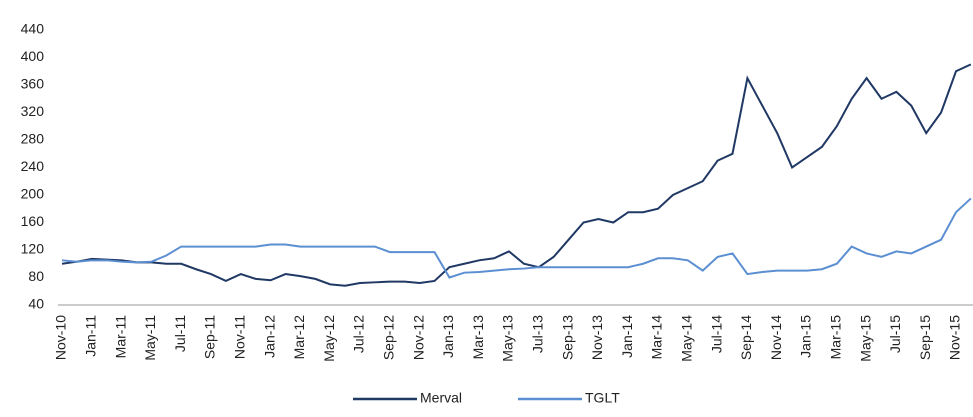 The image size is (973, 417). What do you see at coordinates (33, 139) in the screenshot?
I see `y-tick-label: 280` at bounding box center [33, 139].